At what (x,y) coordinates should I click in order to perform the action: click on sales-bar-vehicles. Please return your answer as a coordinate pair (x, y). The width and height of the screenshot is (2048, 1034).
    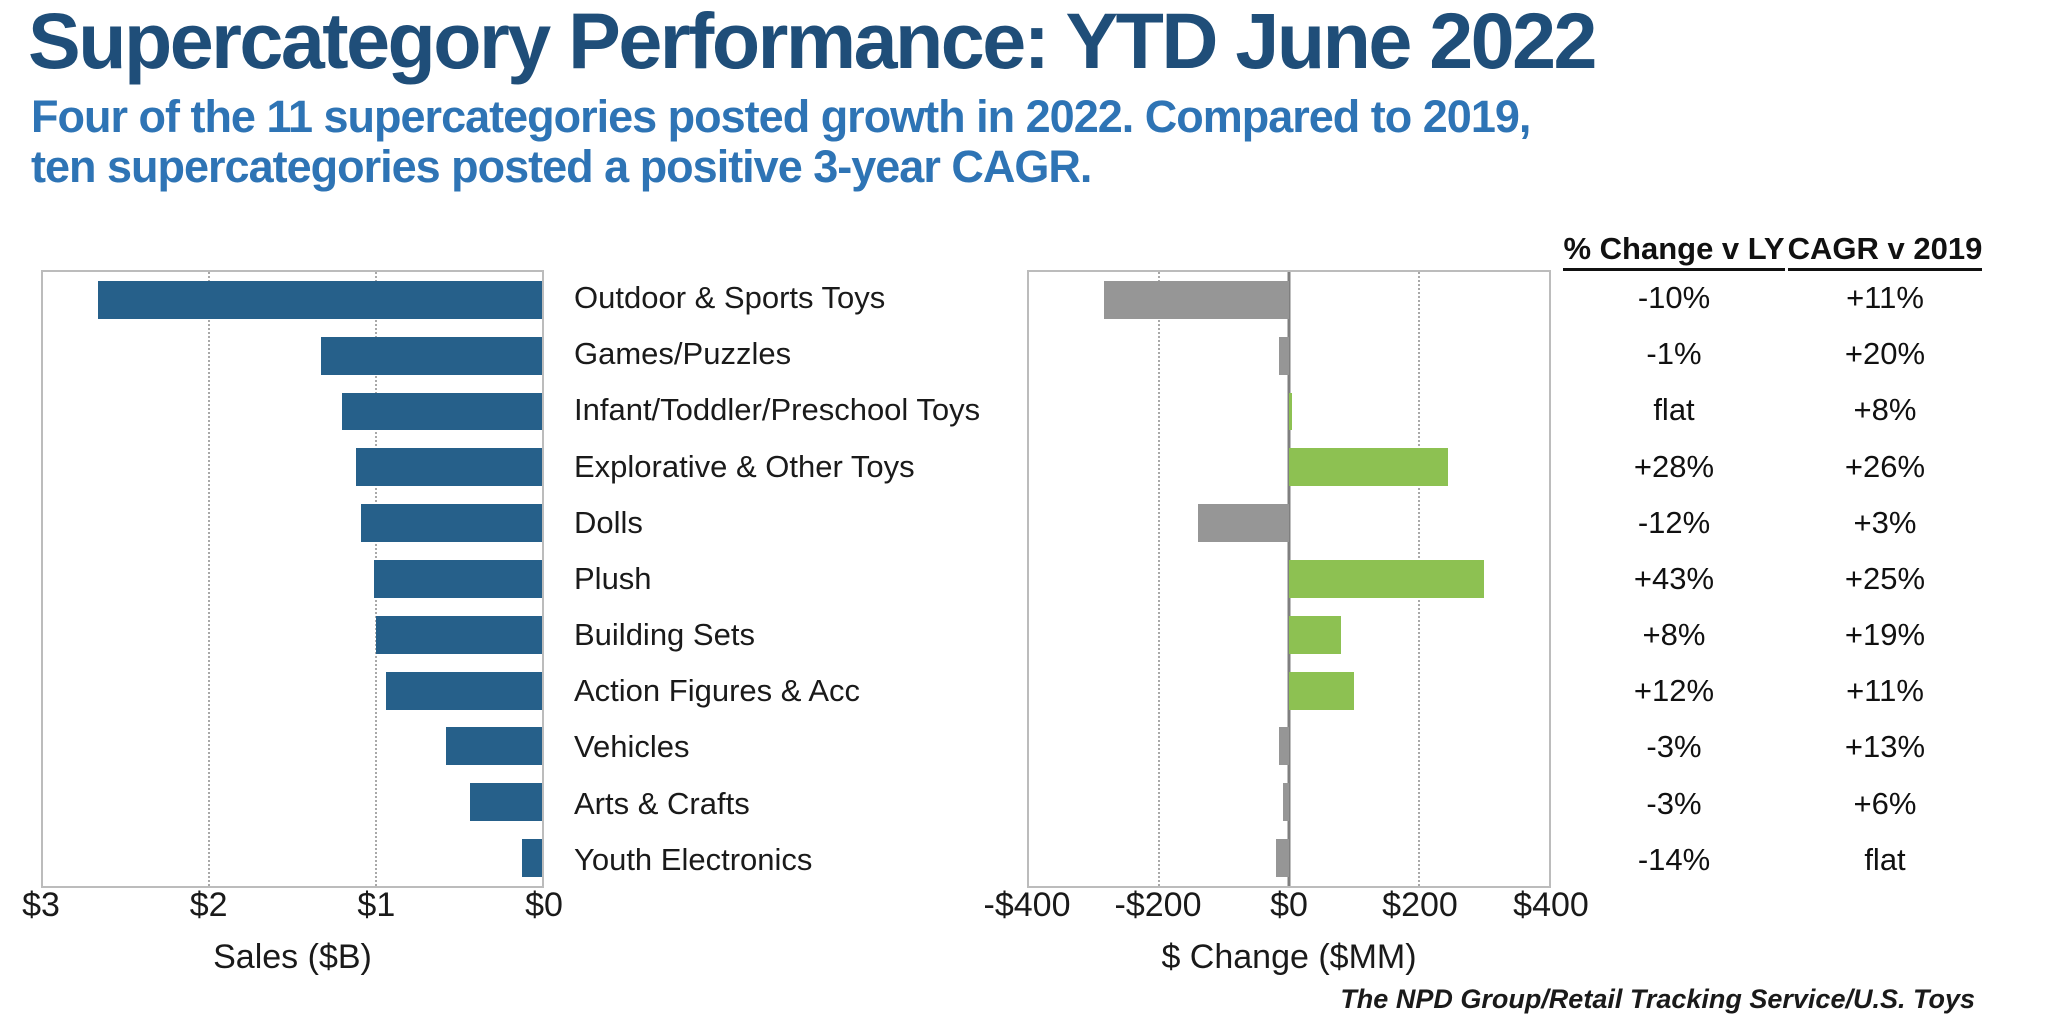
    Looking at the image, I should click on (493, 746).